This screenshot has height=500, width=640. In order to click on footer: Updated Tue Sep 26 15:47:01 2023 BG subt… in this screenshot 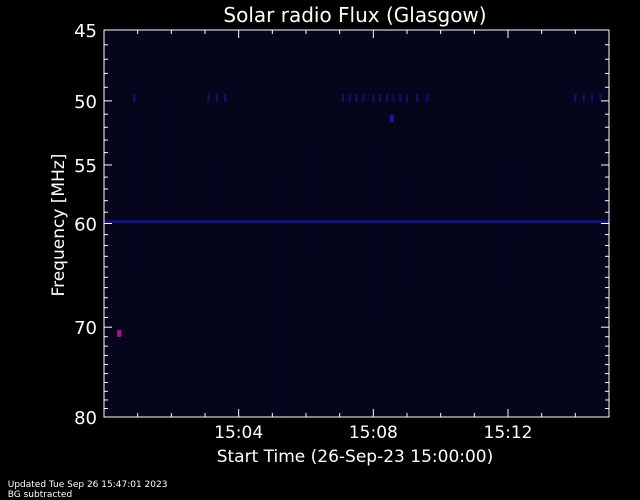, I will do `click(89, 485)`.